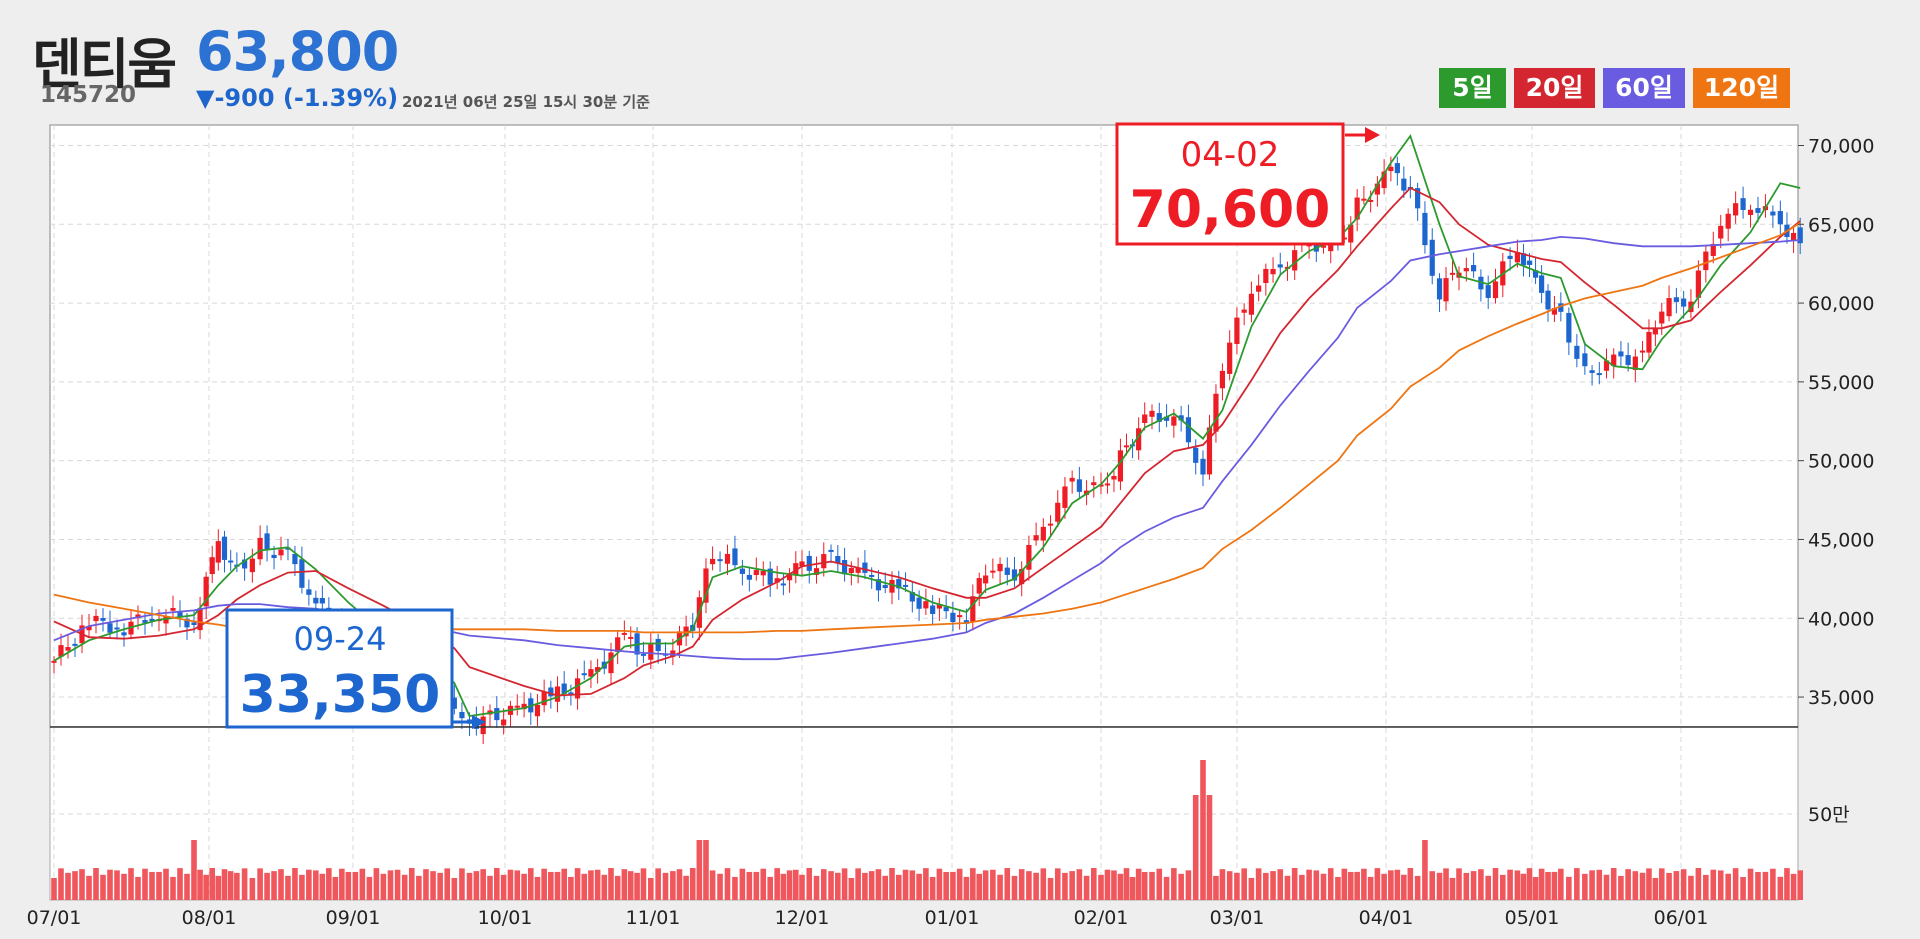  What do you see at coordinates (1841, 225) in the screenshot?
I see `y-tick-label: 65,000` at bounding box center [1841, 225].